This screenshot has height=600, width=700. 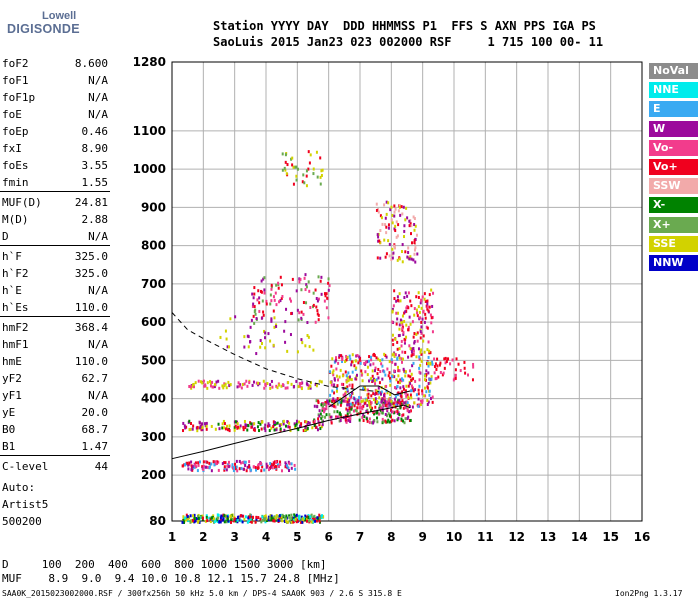 What do you see at coordinates (95, 219) in the screenshot?
I see `param-value: 2.88` at bounding box center [95, 219].